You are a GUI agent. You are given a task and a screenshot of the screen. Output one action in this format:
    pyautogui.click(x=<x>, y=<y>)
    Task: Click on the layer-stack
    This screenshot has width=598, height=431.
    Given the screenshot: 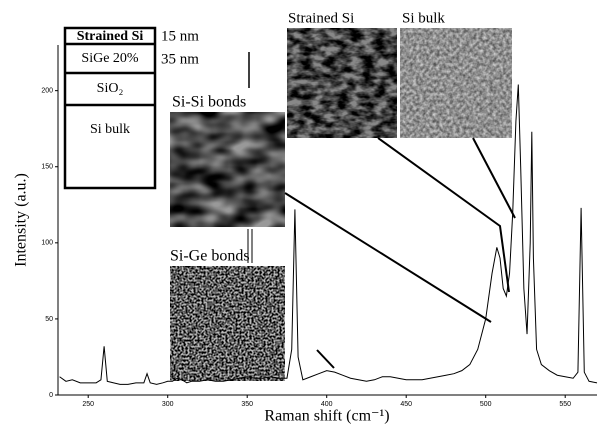 What is the action you would take?
    pyautogui.click(x=110, y=108)
    